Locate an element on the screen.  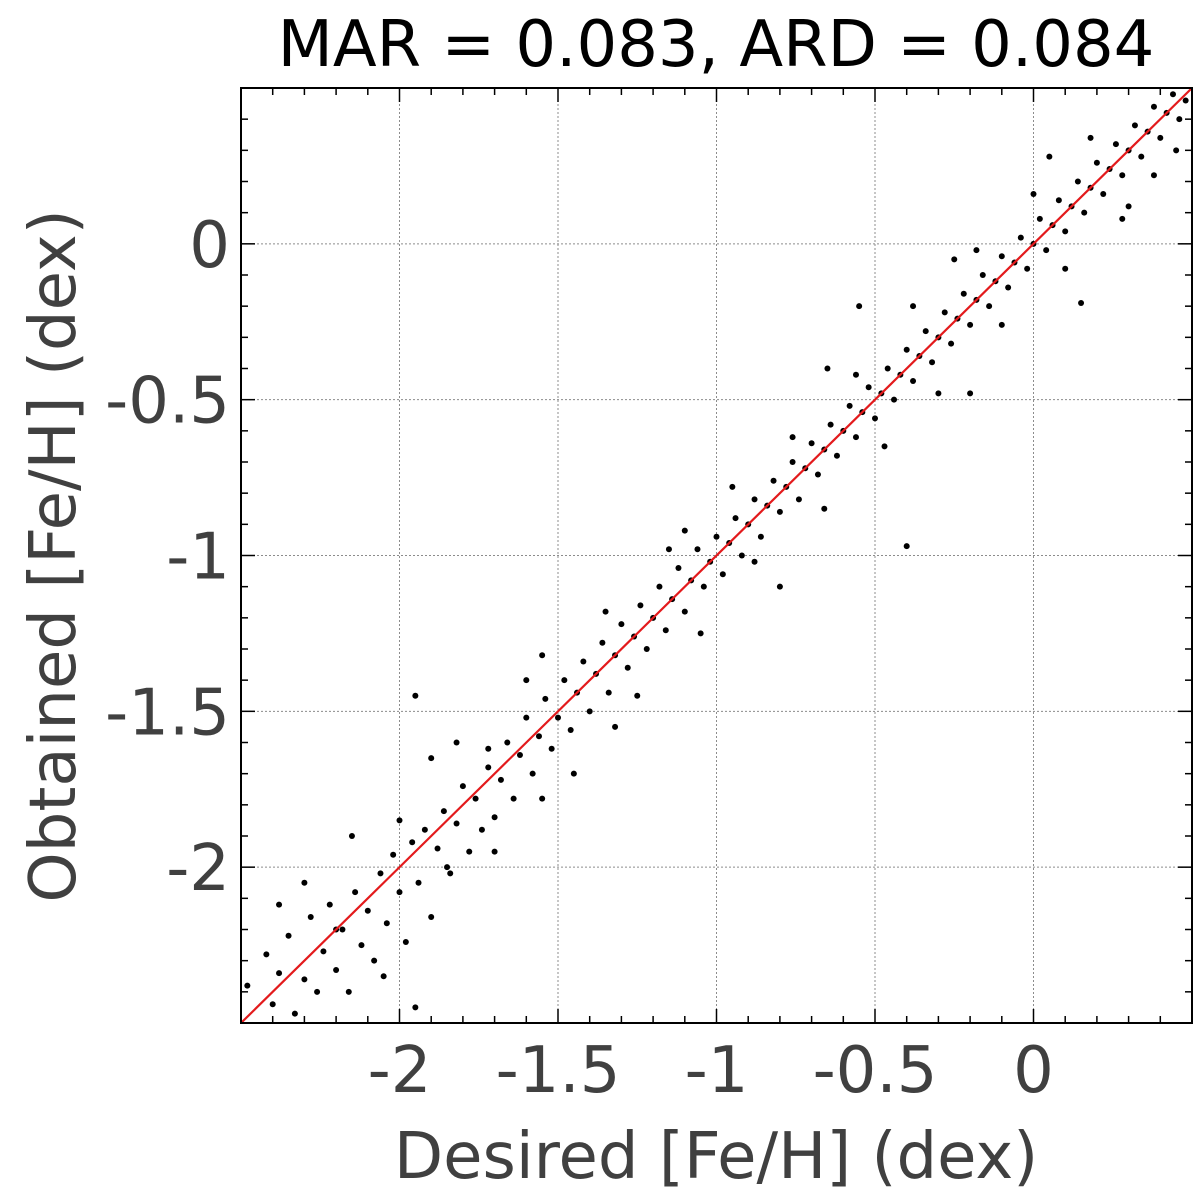
x-tick-labels: -2 -1.5 -1 -0.5 0 is located at coordinates (711, 1071).